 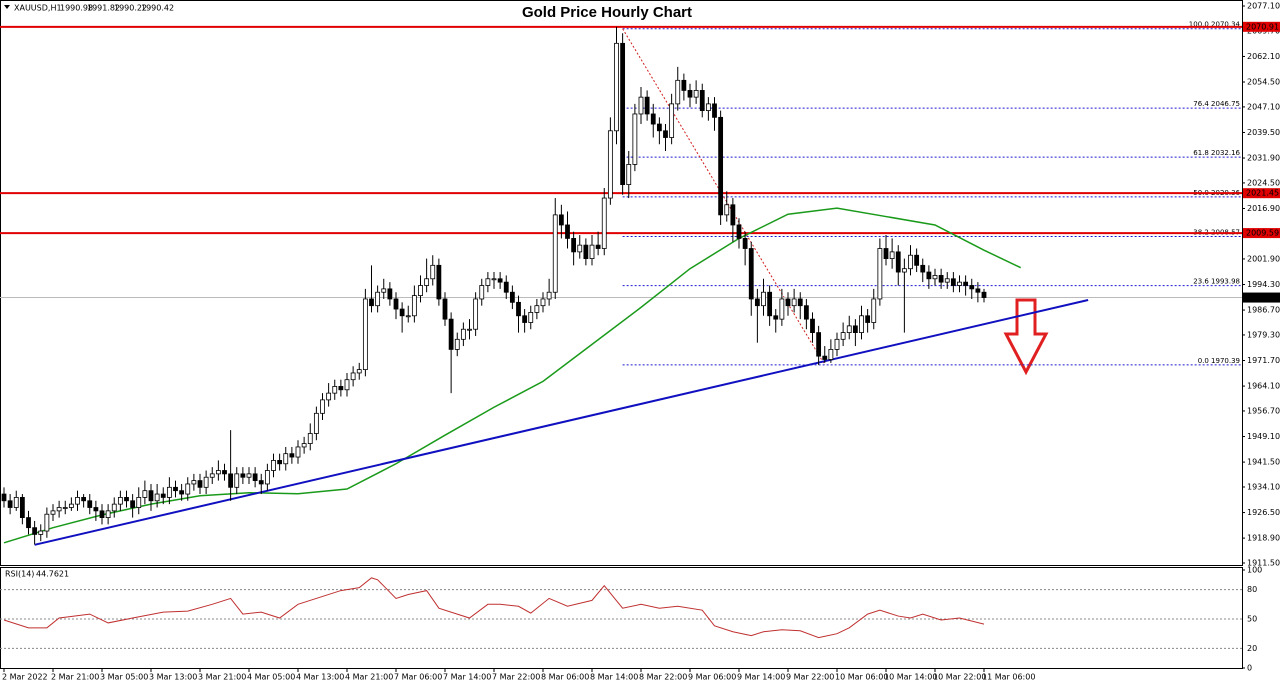 I want to click on y-tick-label: 2024.50, so click(x=1263, y=182).